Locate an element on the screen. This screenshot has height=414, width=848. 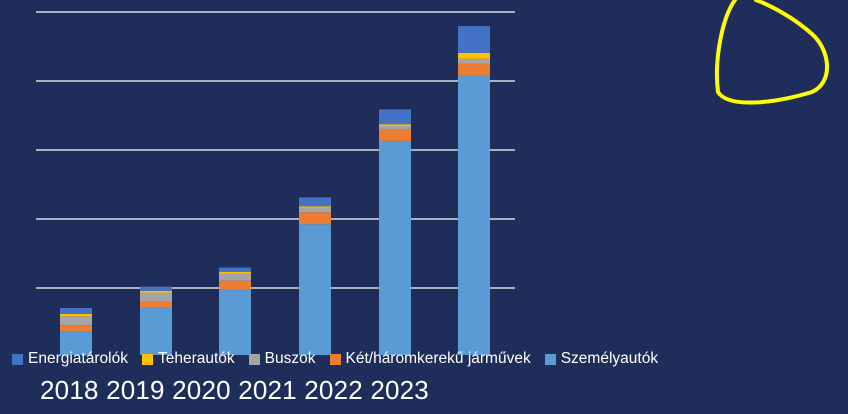
bar-2022-Személyautók is located at coordinates (395, 247).